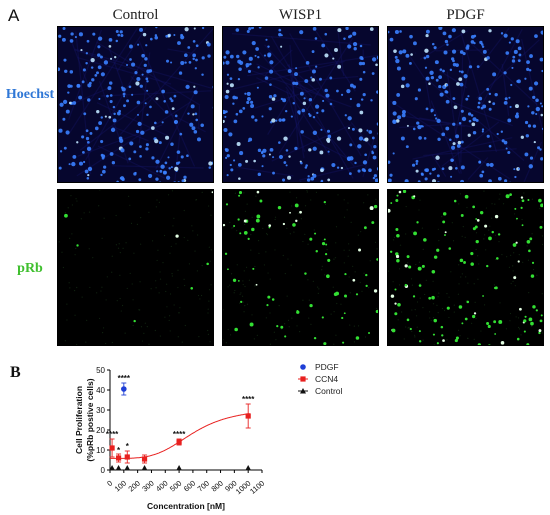 The width and height of the screenshot is (550, 515). What do you see at coordinates (103, 470) in the screenshot?
I see `y-tick-label: 0` at bounding box center [103, 470].